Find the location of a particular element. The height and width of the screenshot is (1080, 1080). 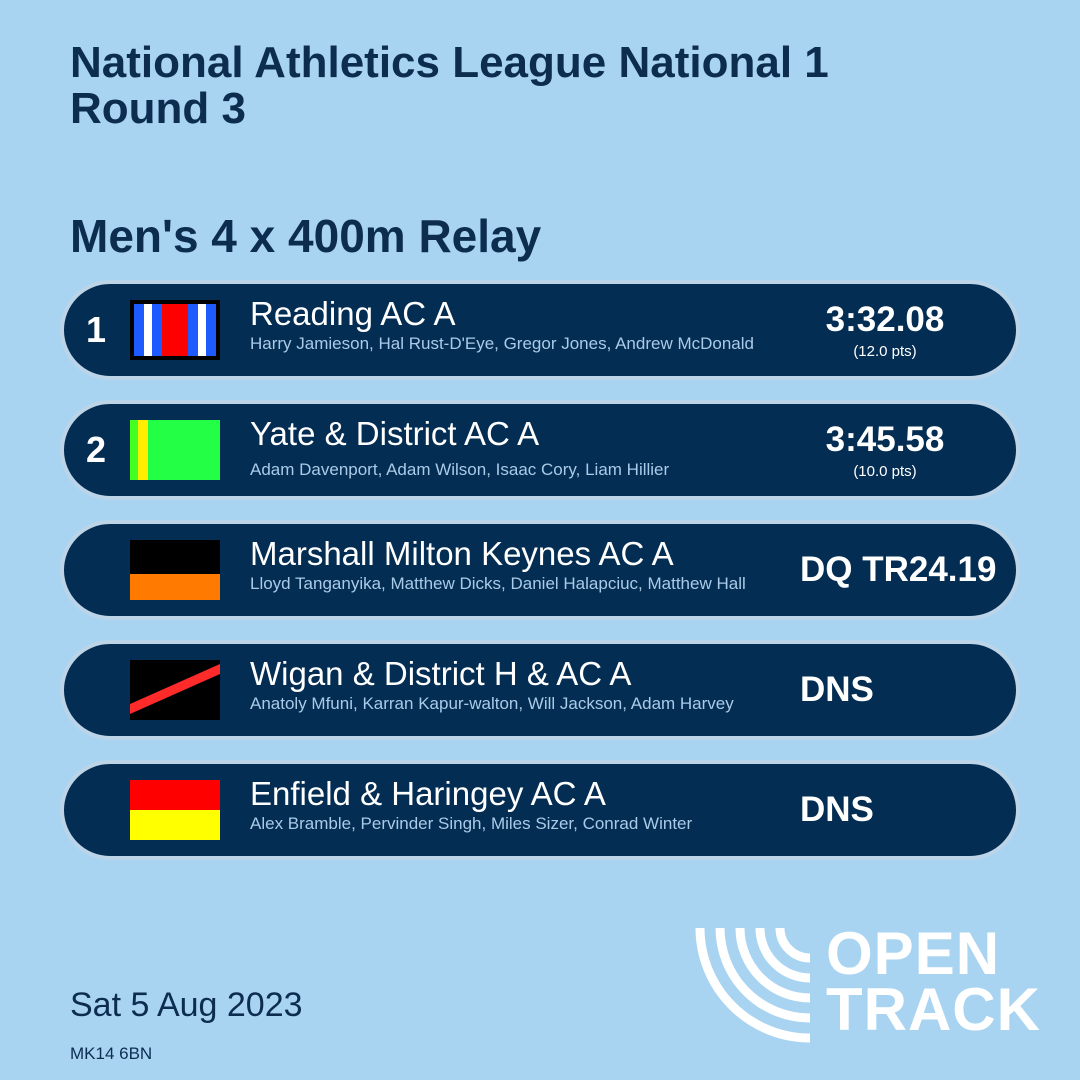

track-lanes-icon is located at coordinates (753, 985).